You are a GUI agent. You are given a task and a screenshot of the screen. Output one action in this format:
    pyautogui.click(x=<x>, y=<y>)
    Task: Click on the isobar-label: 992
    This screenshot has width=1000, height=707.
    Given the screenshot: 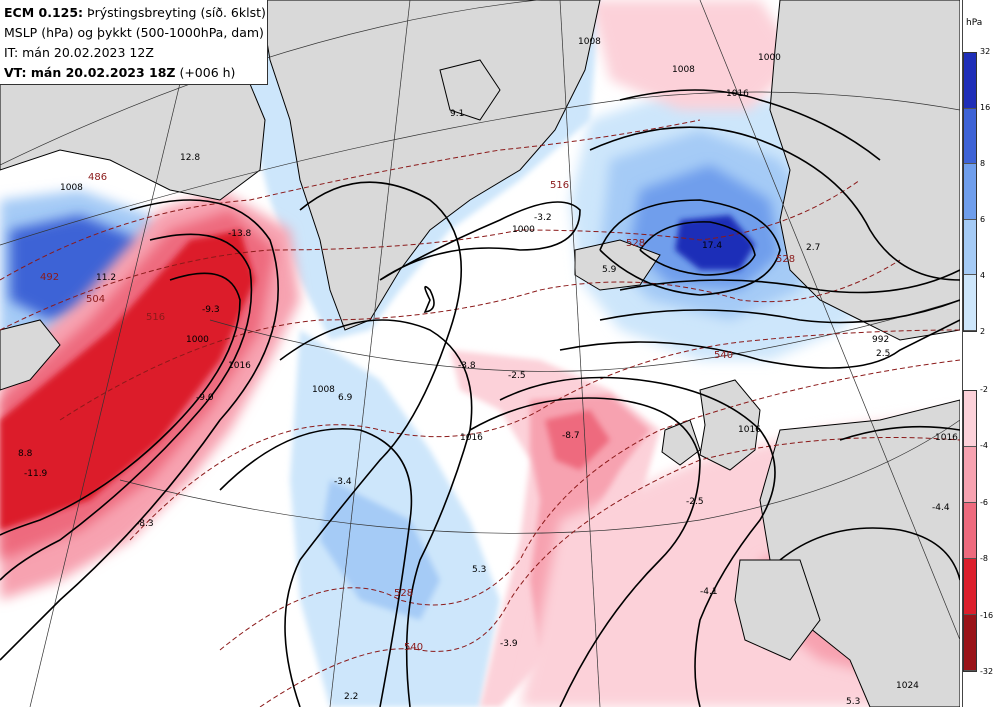 What is the action you would take?
    pyautogui.click(x=880, y=340)
    